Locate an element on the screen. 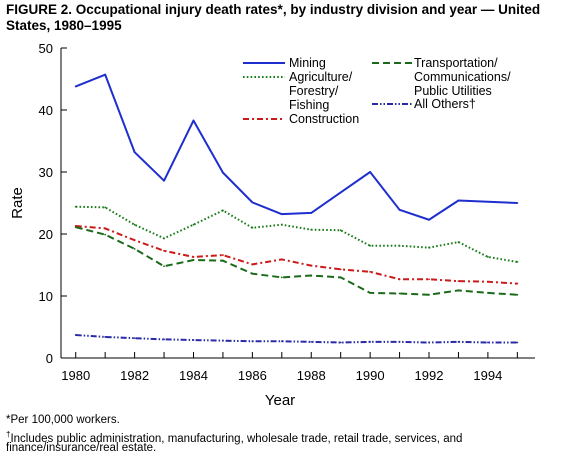 The height and width of the screenshot is (458, 574). y-tick-label: 30 is located at coordinates (46, 172).